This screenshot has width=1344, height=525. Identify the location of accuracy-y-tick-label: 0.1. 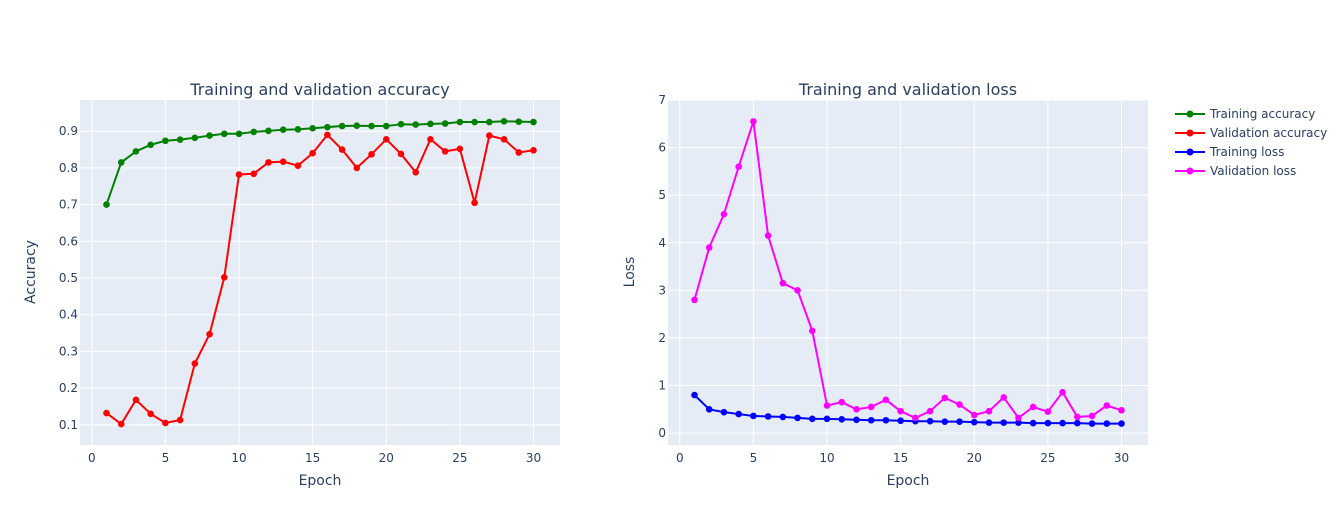
(68, 425).